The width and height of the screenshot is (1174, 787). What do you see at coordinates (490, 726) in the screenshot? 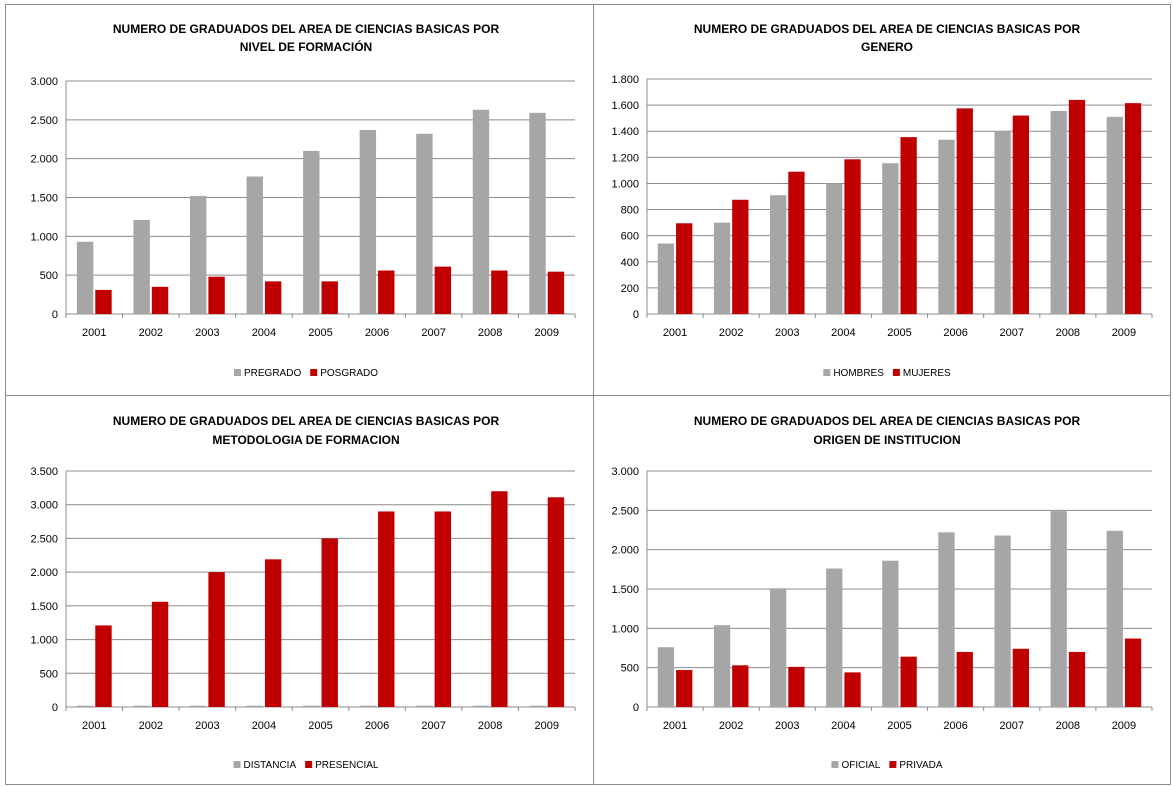
I see `x-tick-label: 2008` at bounding box center [490, 726].